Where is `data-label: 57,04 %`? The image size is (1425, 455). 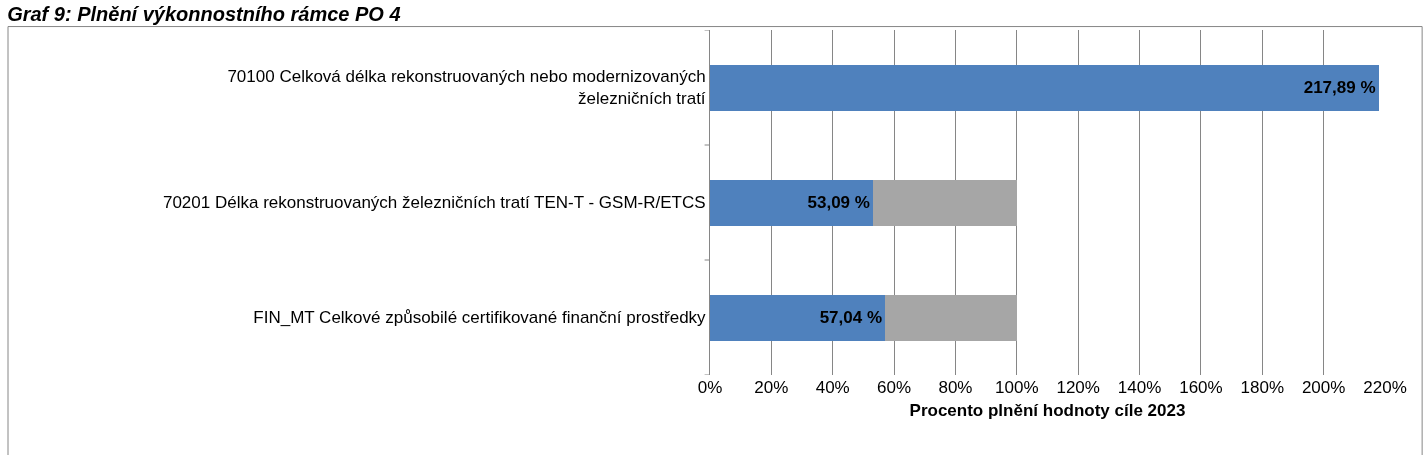 data-label: 57,04 % is located at coordinates (851, 317).